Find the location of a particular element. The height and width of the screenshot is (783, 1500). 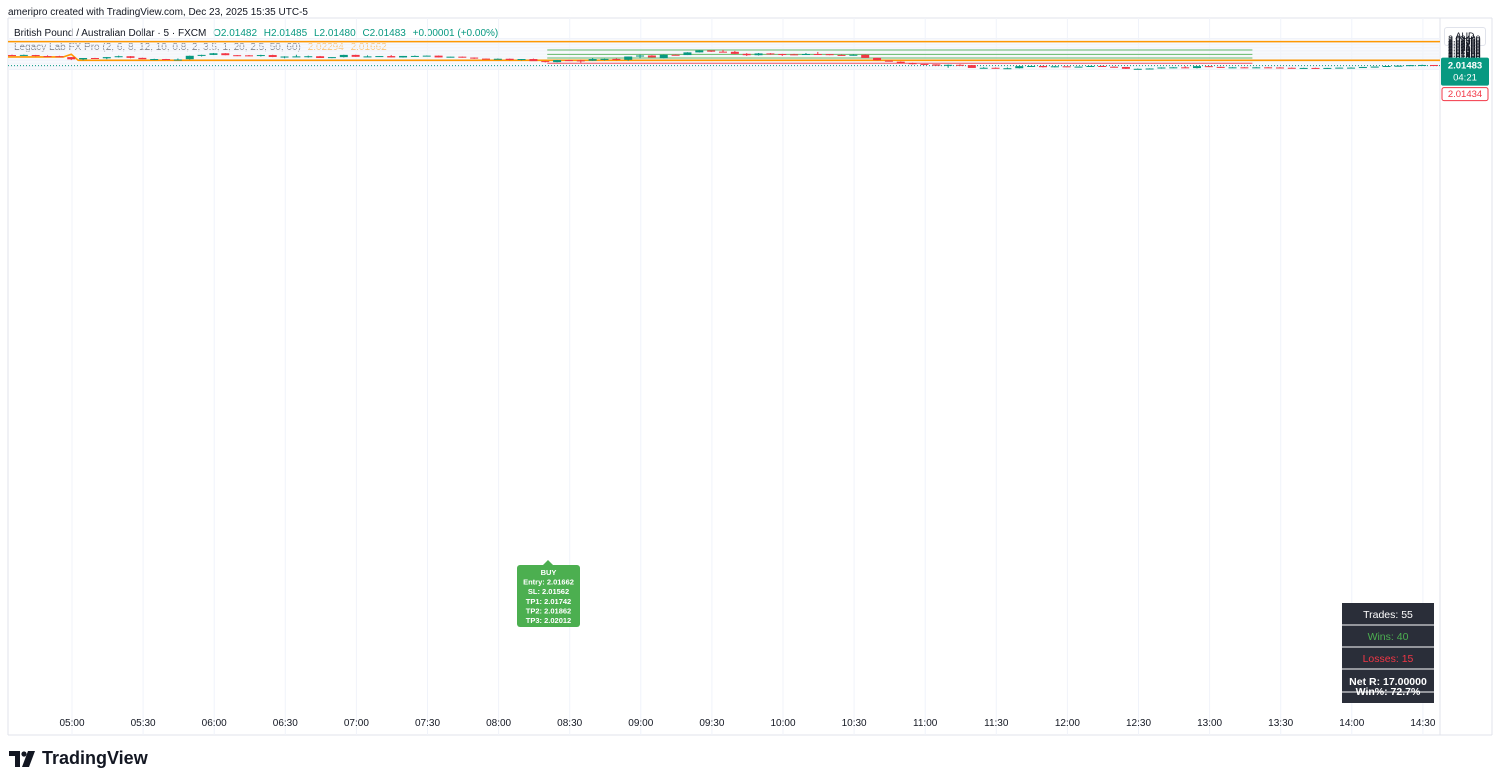

last-price-label: 2.01483 is located at coordinates (1465, 66).